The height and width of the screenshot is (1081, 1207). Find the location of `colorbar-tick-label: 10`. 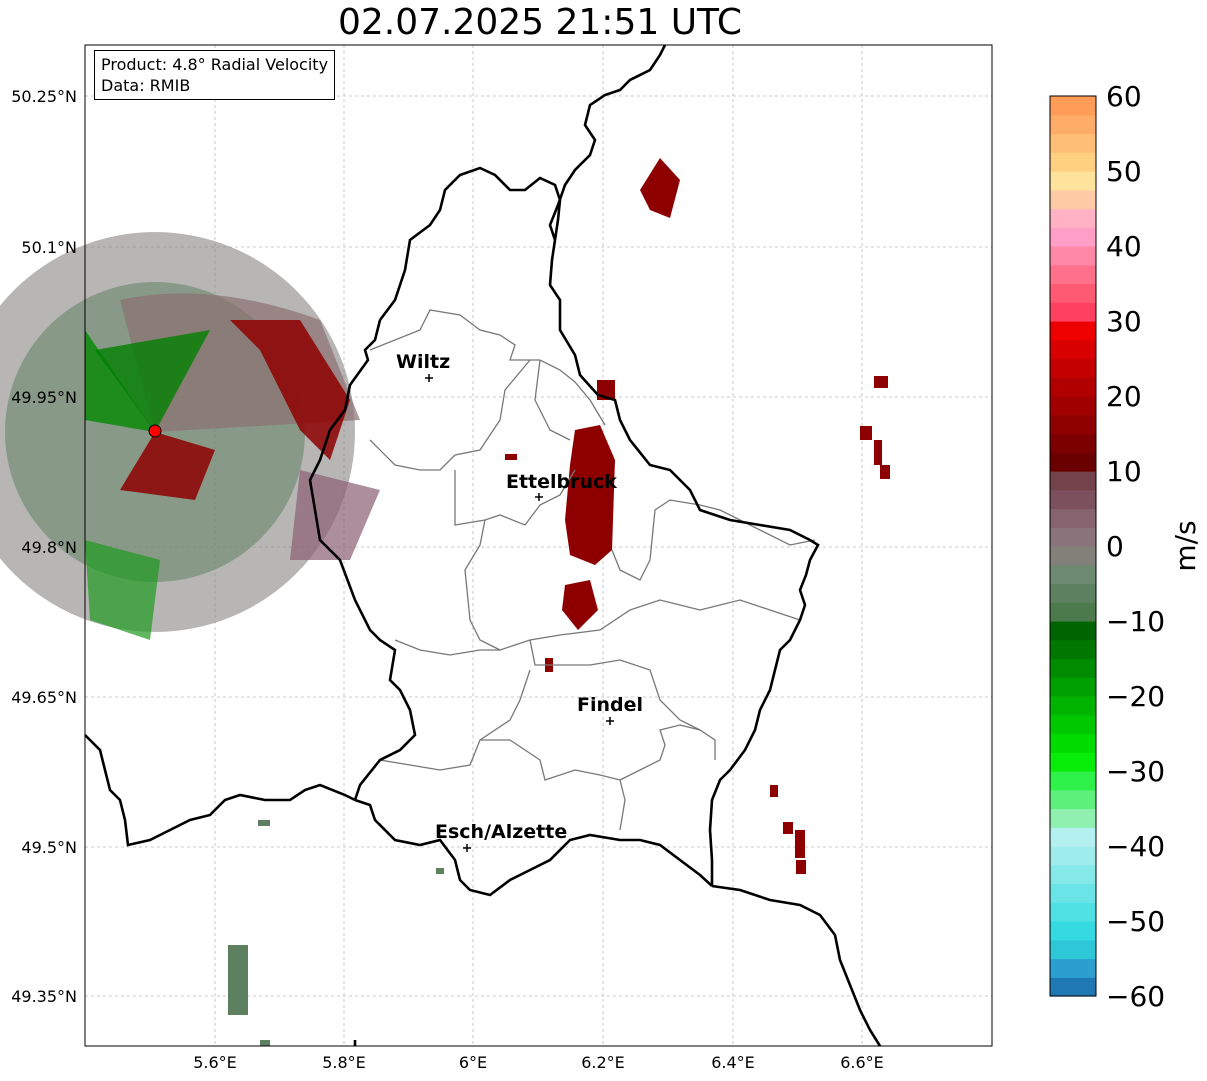

colorbar-tick-label: 10 is located at coordinates (1124, 471).